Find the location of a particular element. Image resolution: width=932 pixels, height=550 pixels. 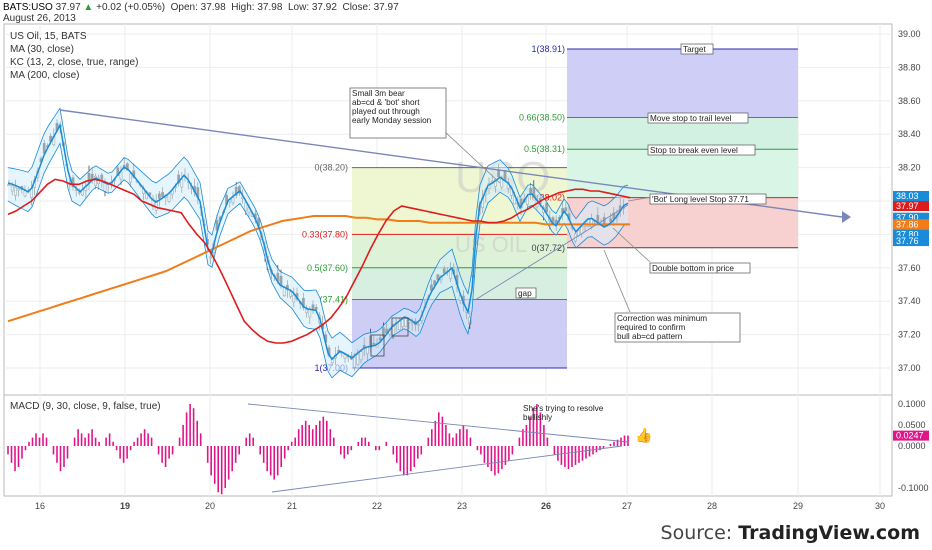

zone-breakeven is located at coordinates (682, 173).